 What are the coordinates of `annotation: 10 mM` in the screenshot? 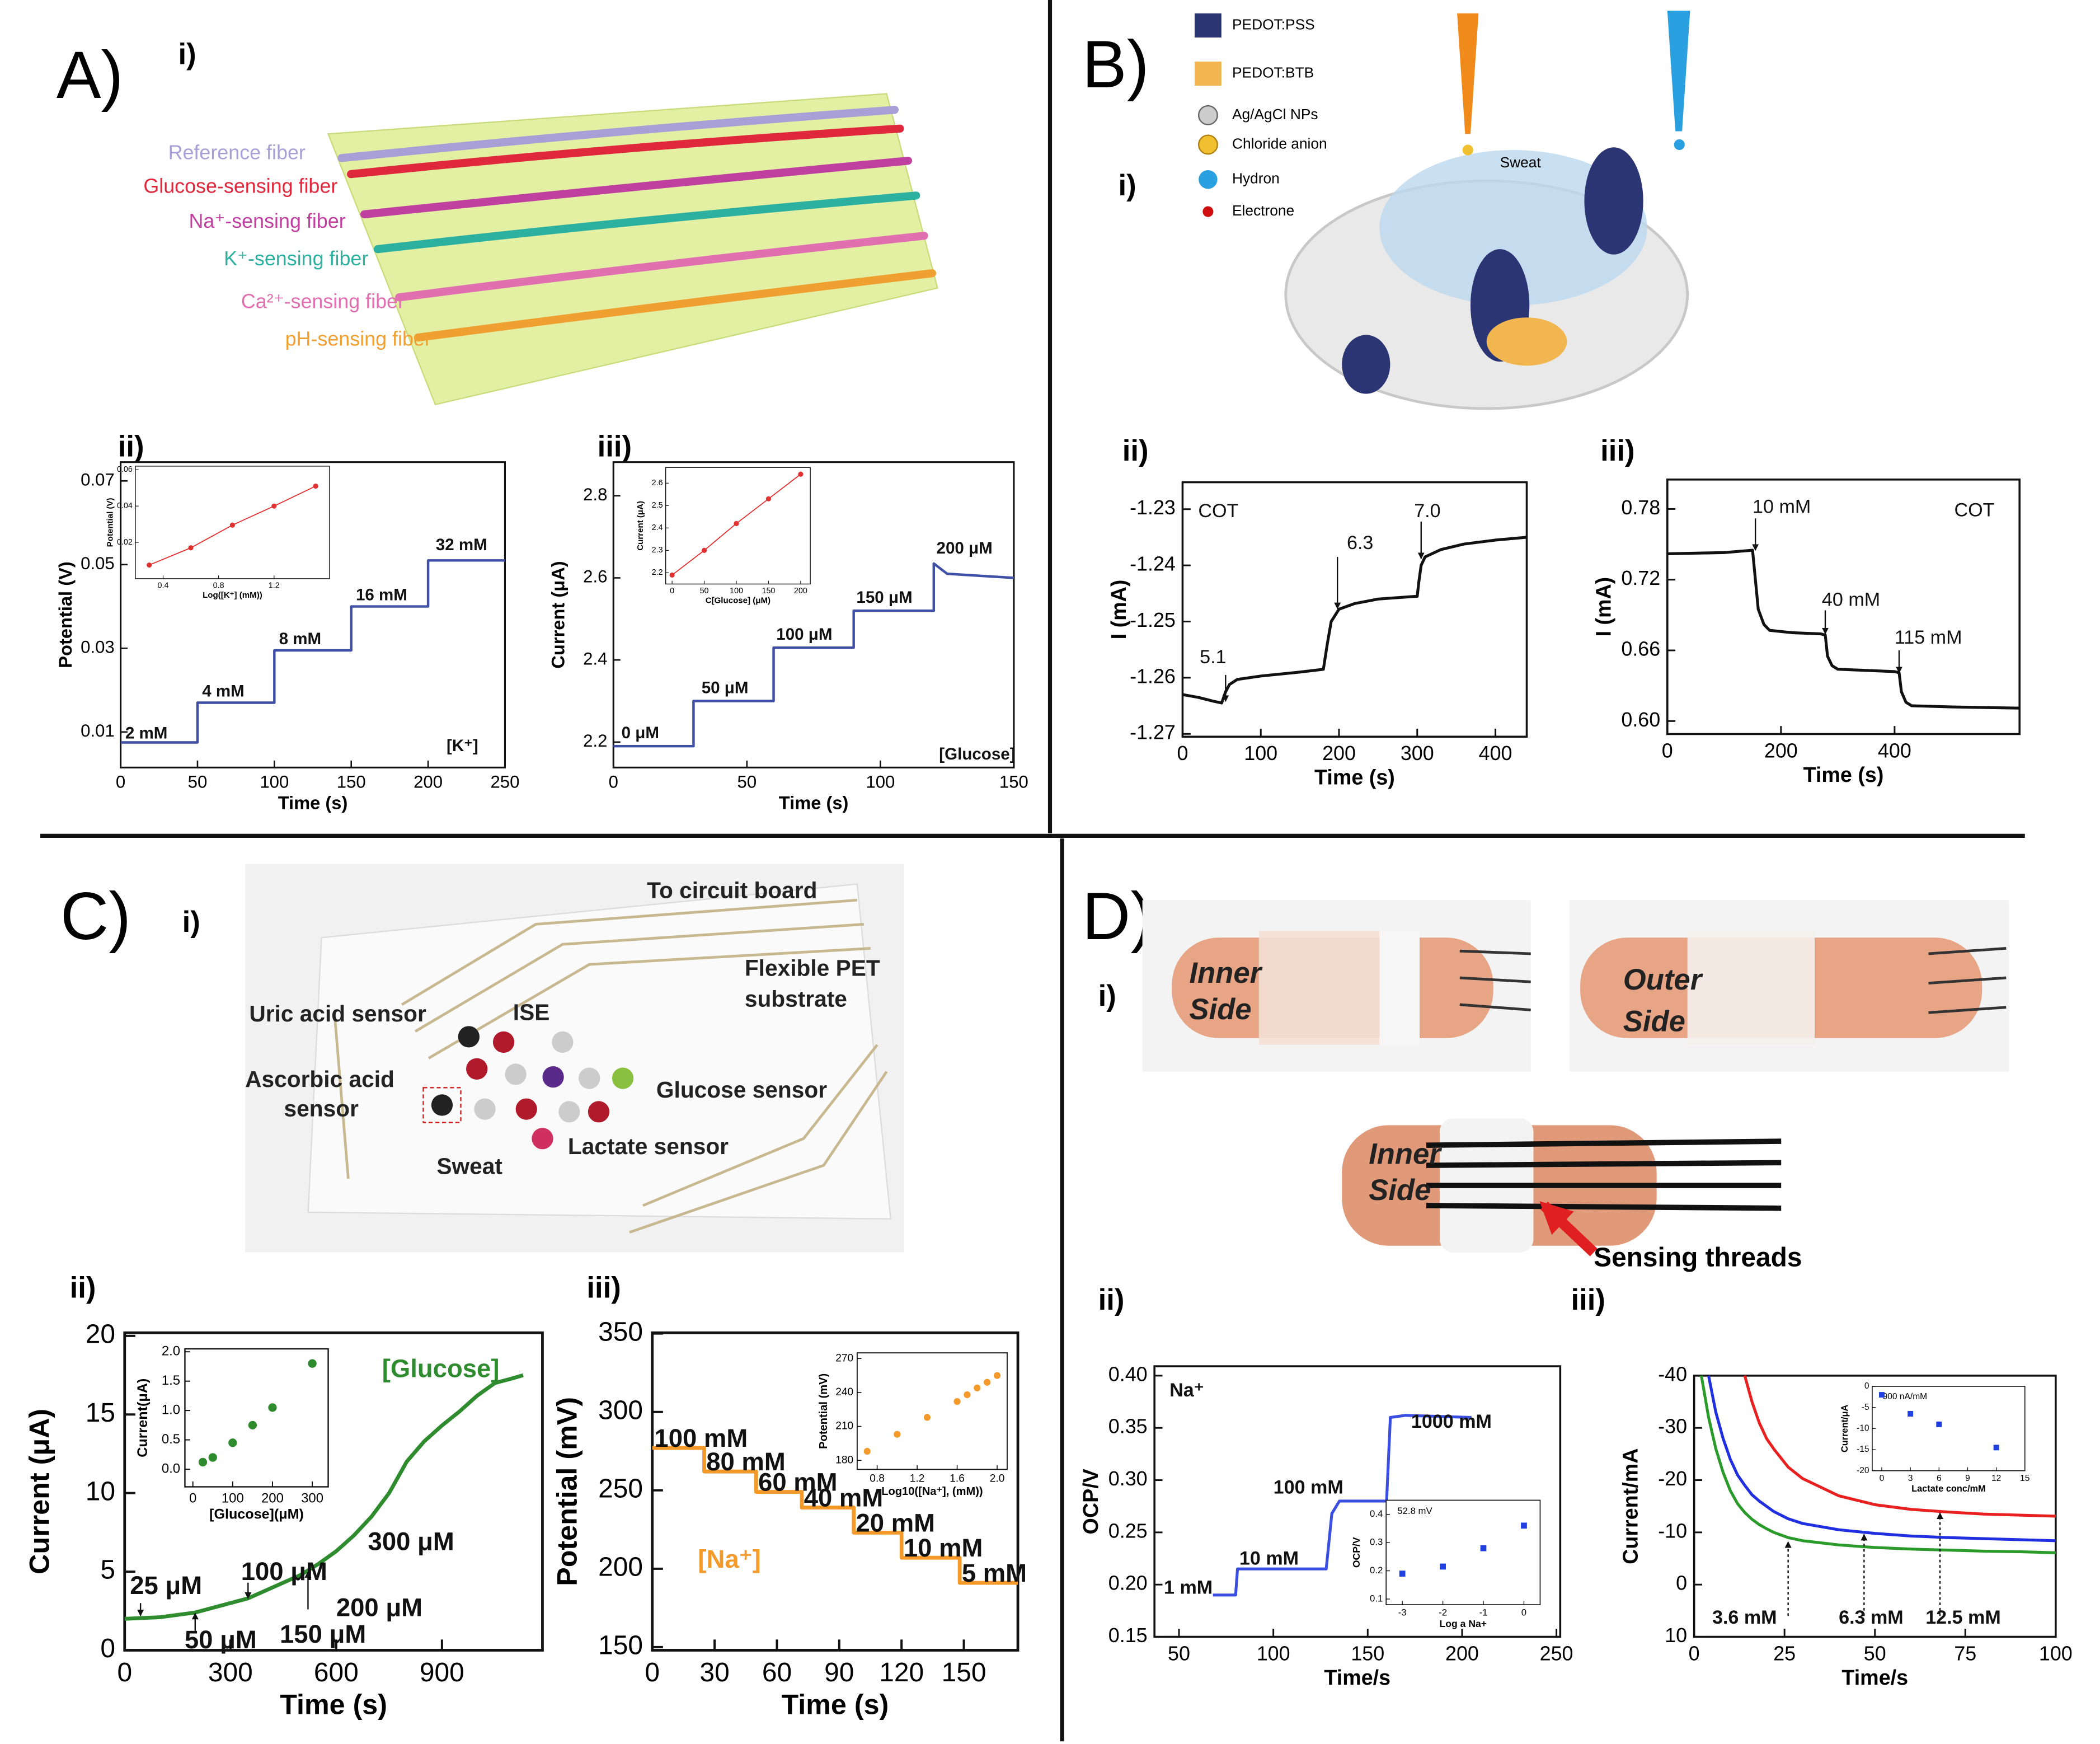 It's located at (1782, 506).